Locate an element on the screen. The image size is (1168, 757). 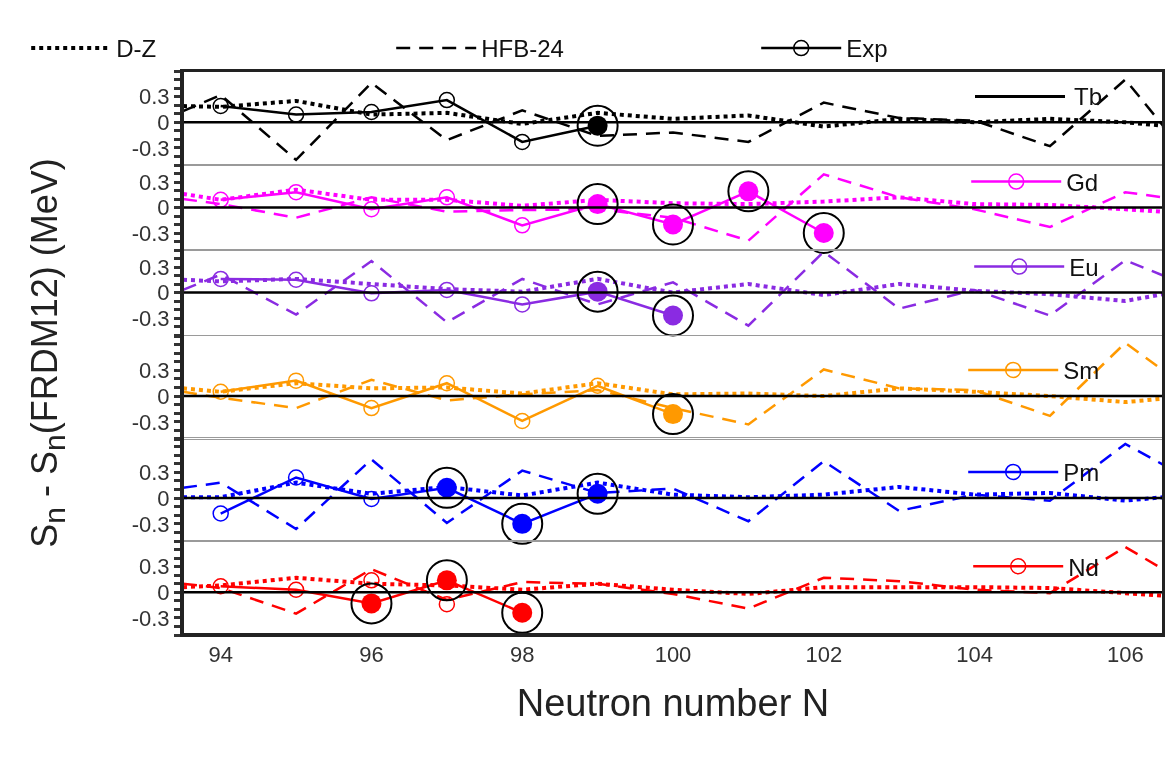
legend-label: Gd is located at coordinates (1082, 182).